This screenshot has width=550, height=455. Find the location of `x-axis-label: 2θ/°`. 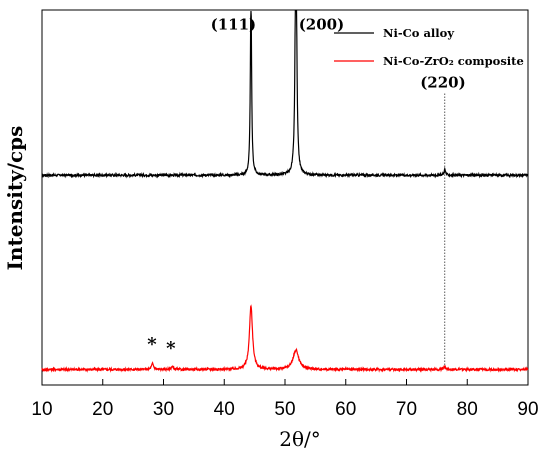

x-axis-label: 2θ/° is located at coordinates (300, 439).